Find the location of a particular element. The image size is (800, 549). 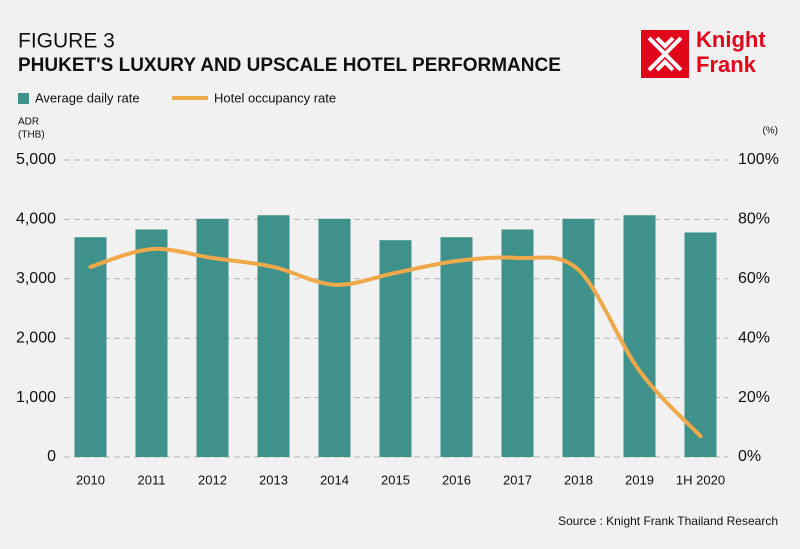

y-tick-label: 0 is located at coordinates (51, 456).